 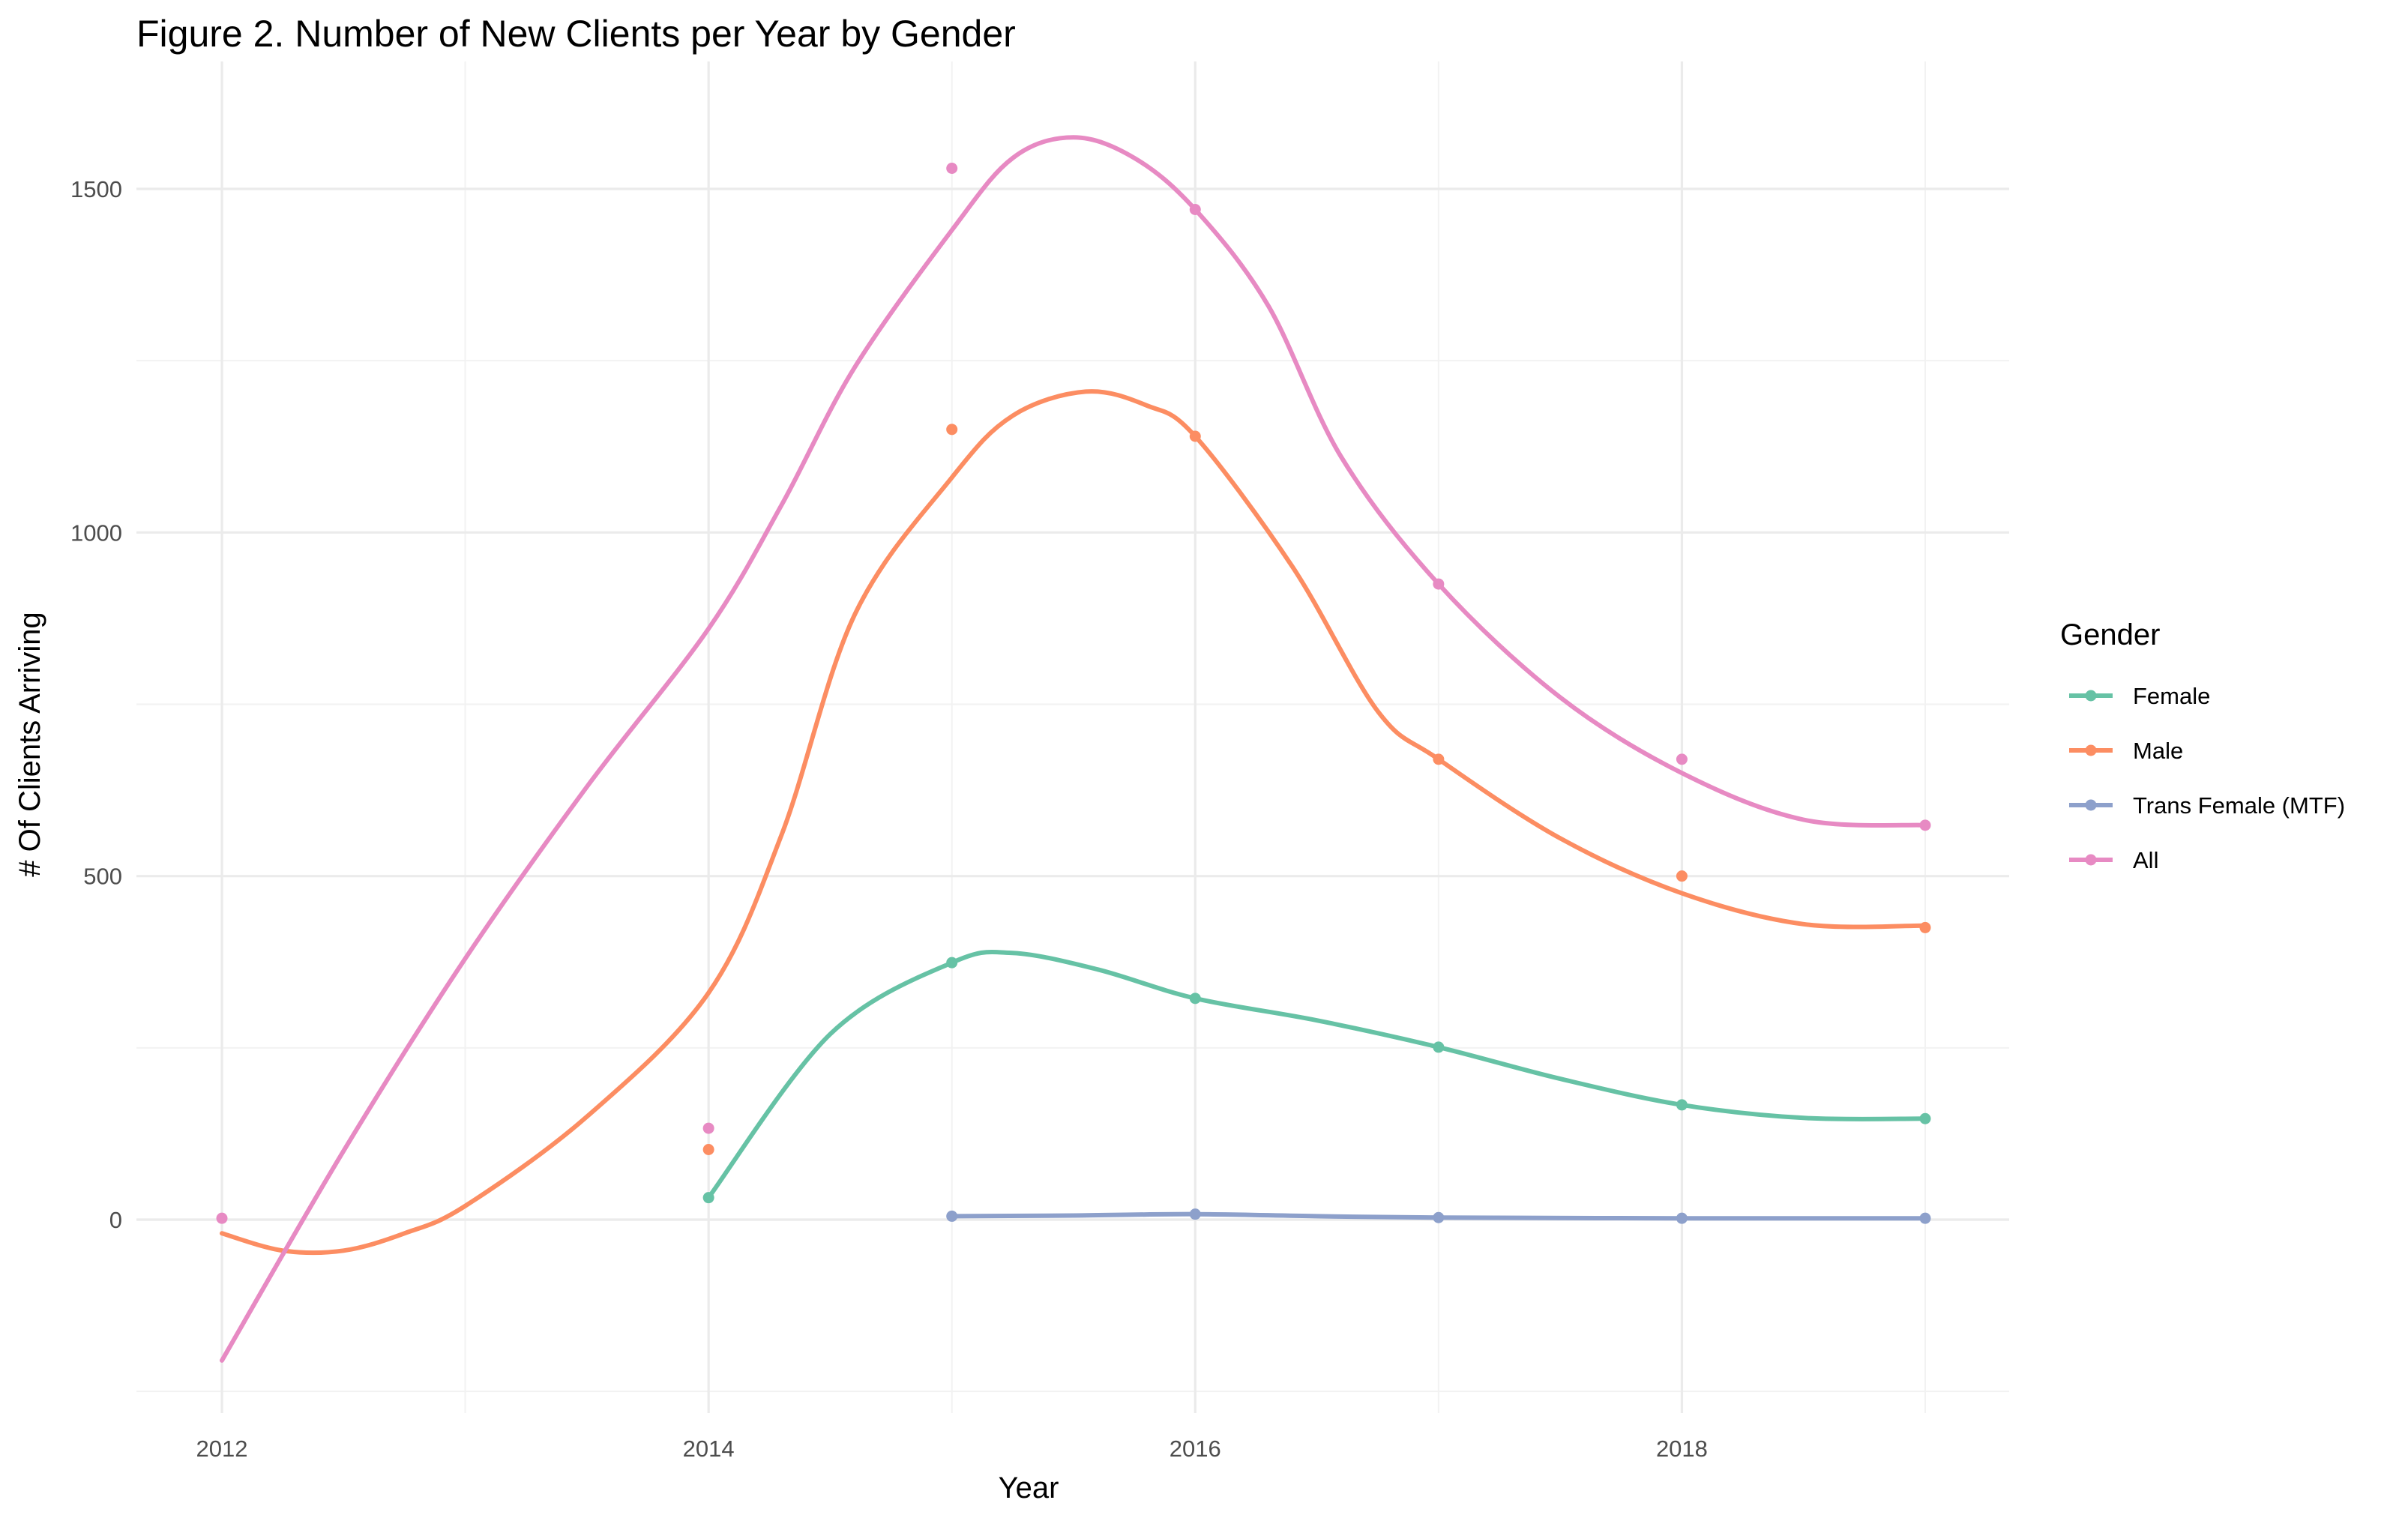 I want to click on legend-label: Trans Female (MTF), so click(x=2239, y=806).